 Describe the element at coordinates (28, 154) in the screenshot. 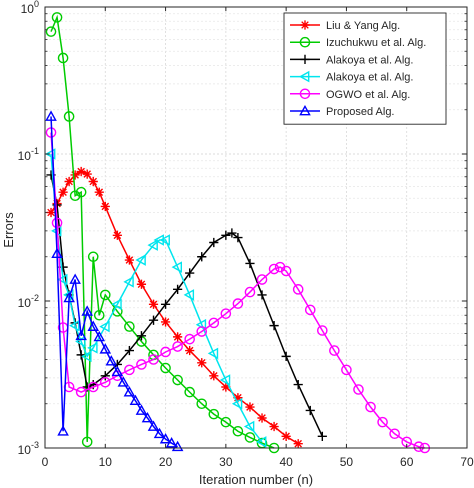

I see `y-tick-label: 10⁻¹` at that location.